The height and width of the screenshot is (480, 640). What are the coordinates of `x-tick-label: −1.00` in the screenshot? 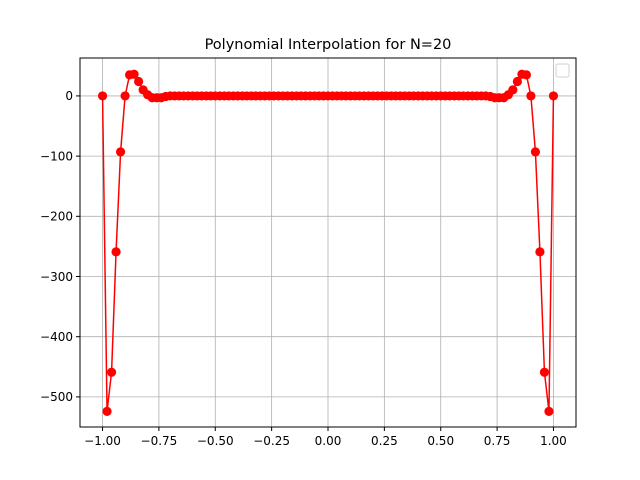 It's located at (102, 441).